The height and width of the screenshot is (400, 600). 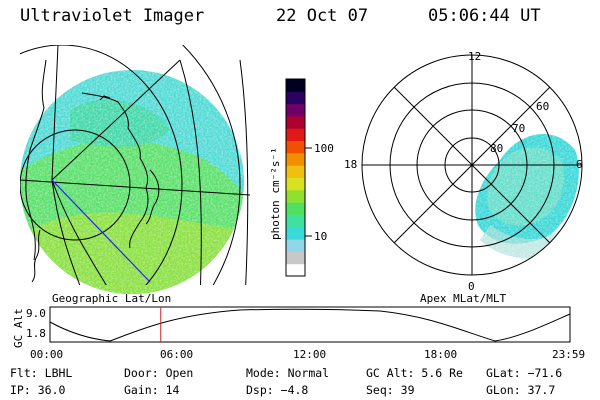 I want to click on auroral-image-apex, so click(x=521, y=192).